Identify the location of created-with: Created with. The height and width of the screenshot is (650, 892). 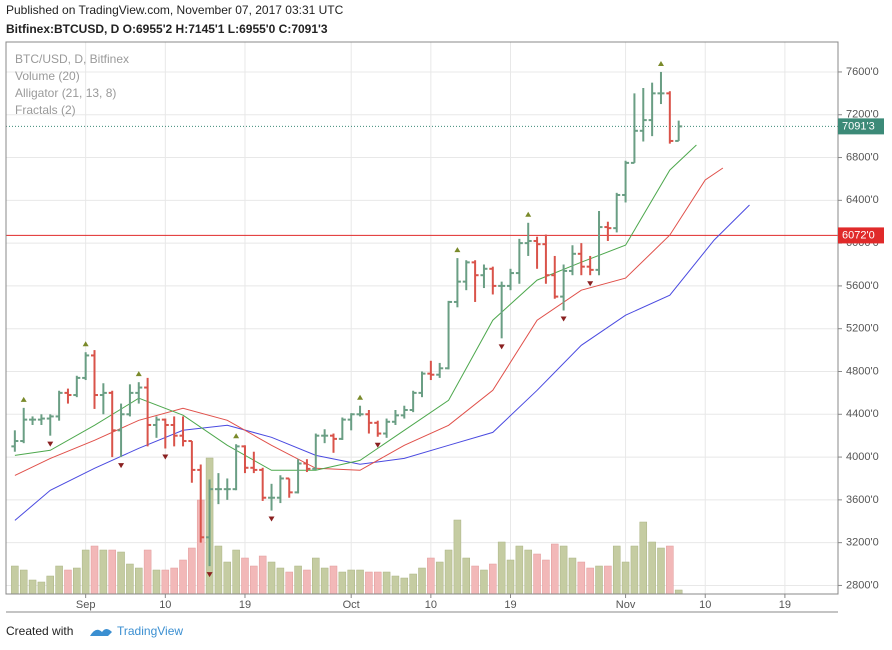
(39, 631).